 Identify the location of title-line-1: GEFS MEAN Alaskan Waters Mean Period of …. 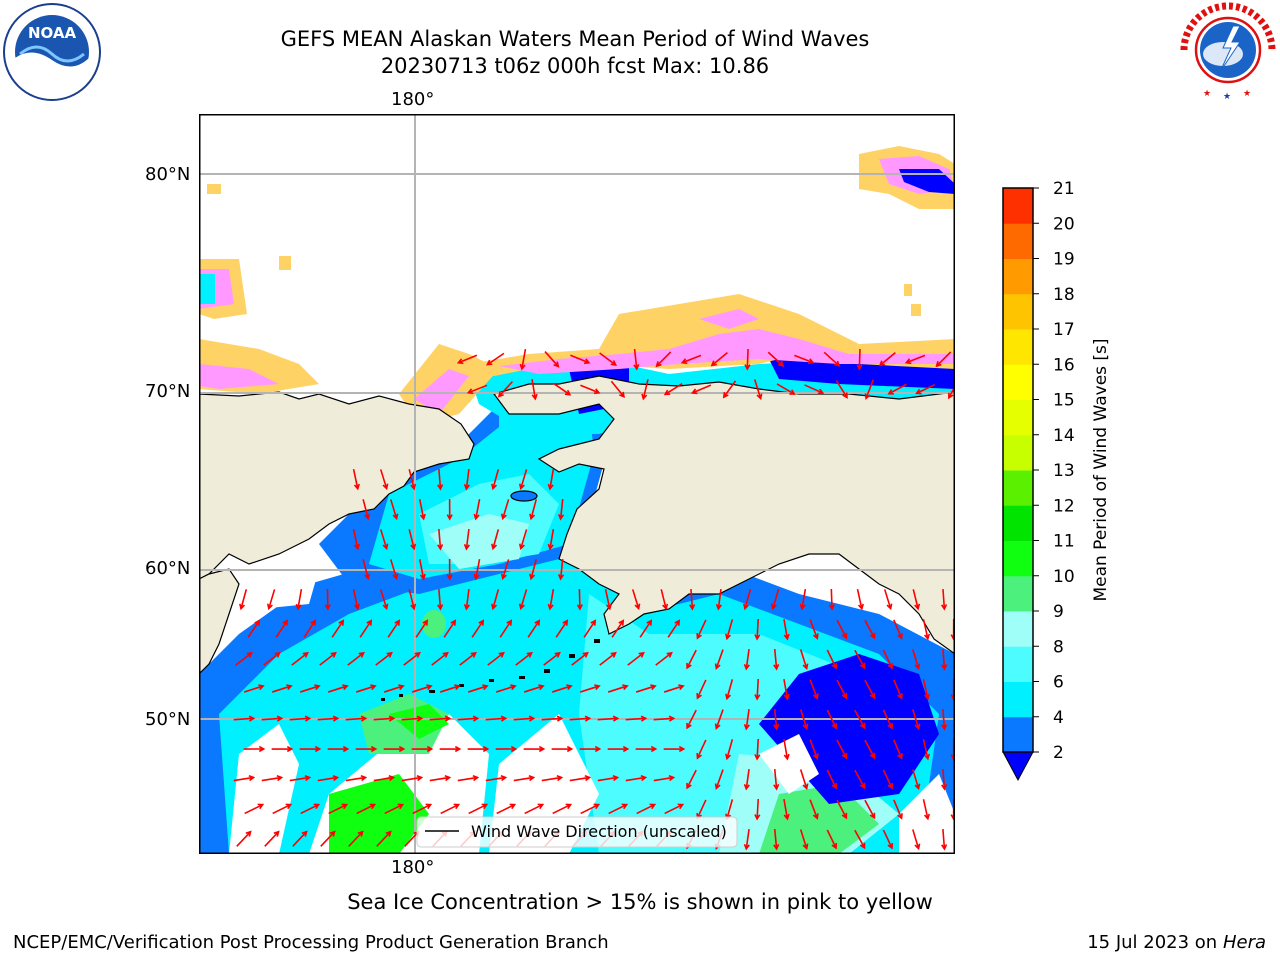
(575, 39).